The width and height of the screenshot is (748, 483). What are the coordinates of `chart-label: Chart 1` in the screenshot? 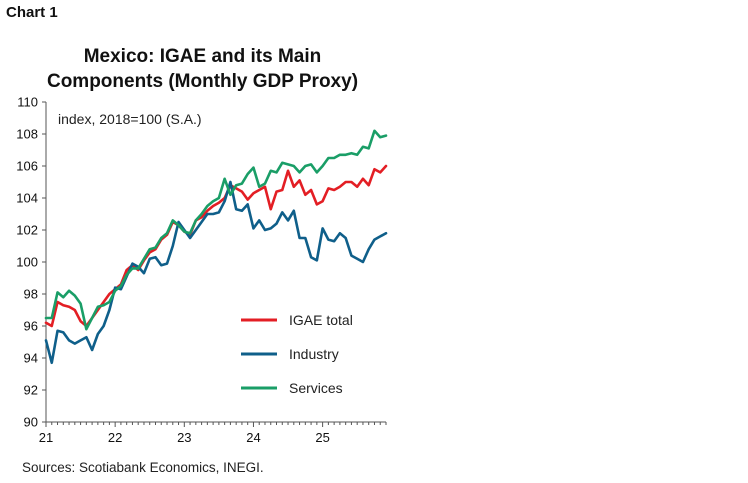 It's located at (32, 12).